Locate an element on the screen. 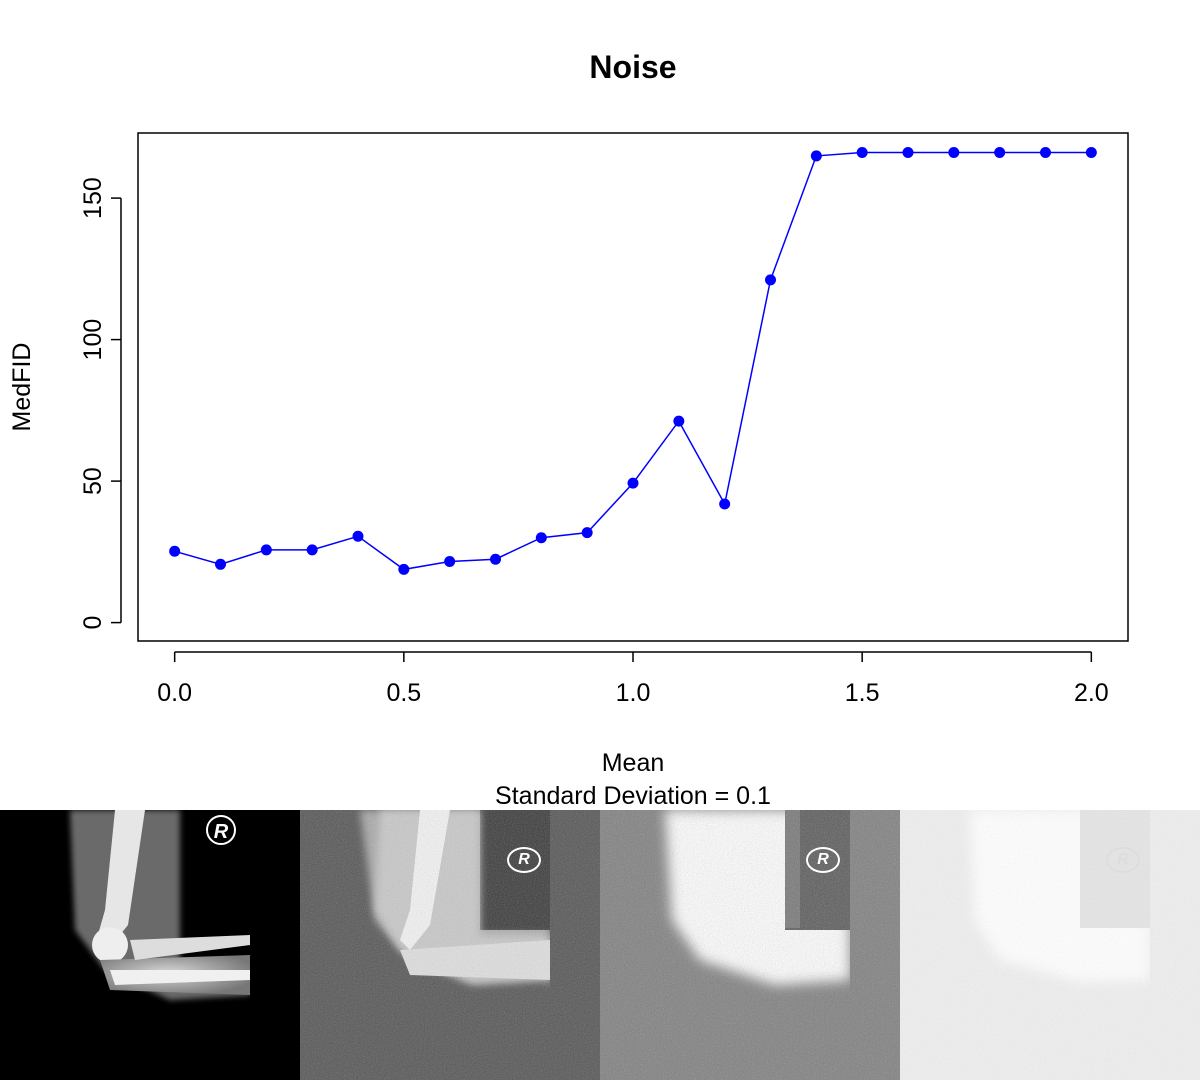 This screenshot has width=1200, height=1080. x-ray-medium-noise-image is located at coordinates (750, 945).